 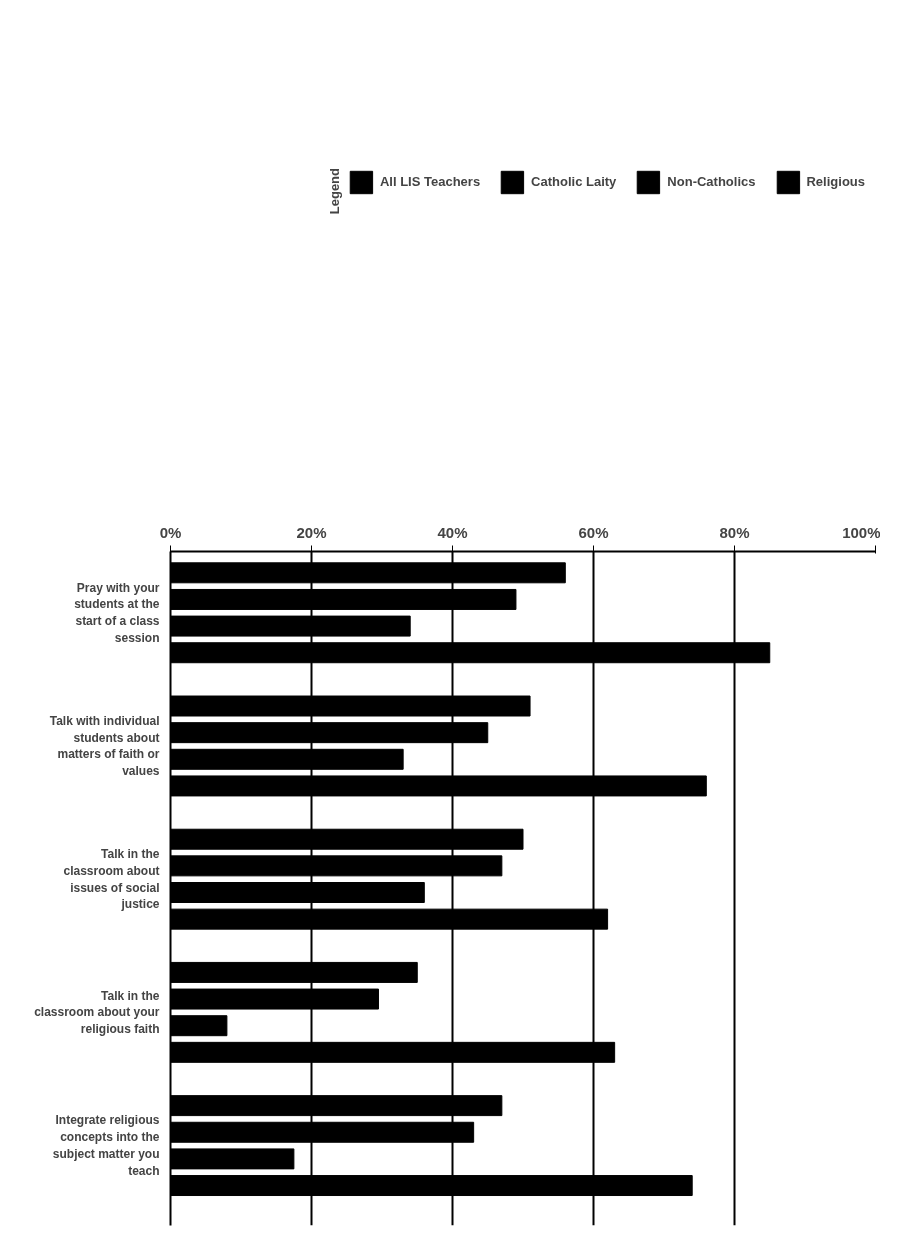 What do you see at coordinates (106, 1145) in the screenshot?
I see `y-tick-label: Integrate religious concepts into the subject matter you teach` at bounding box center [106, 1145].